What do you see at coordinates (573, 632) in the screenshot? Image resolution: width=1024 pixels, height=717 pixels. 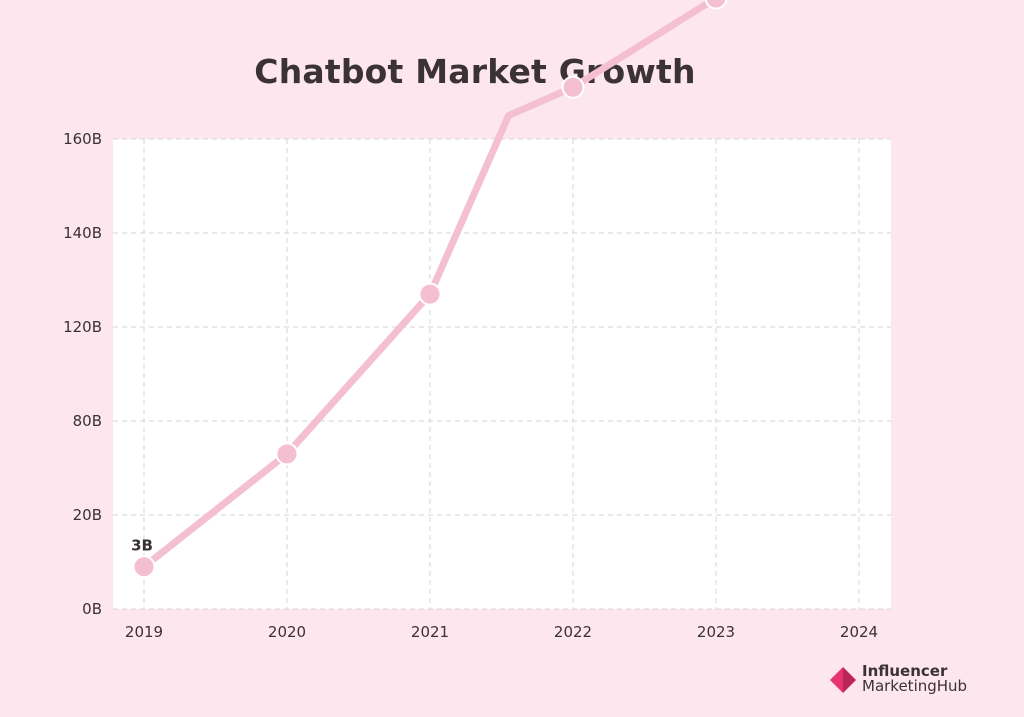 I see `x-tick-label: 2022` at bounding box center [573, 632].